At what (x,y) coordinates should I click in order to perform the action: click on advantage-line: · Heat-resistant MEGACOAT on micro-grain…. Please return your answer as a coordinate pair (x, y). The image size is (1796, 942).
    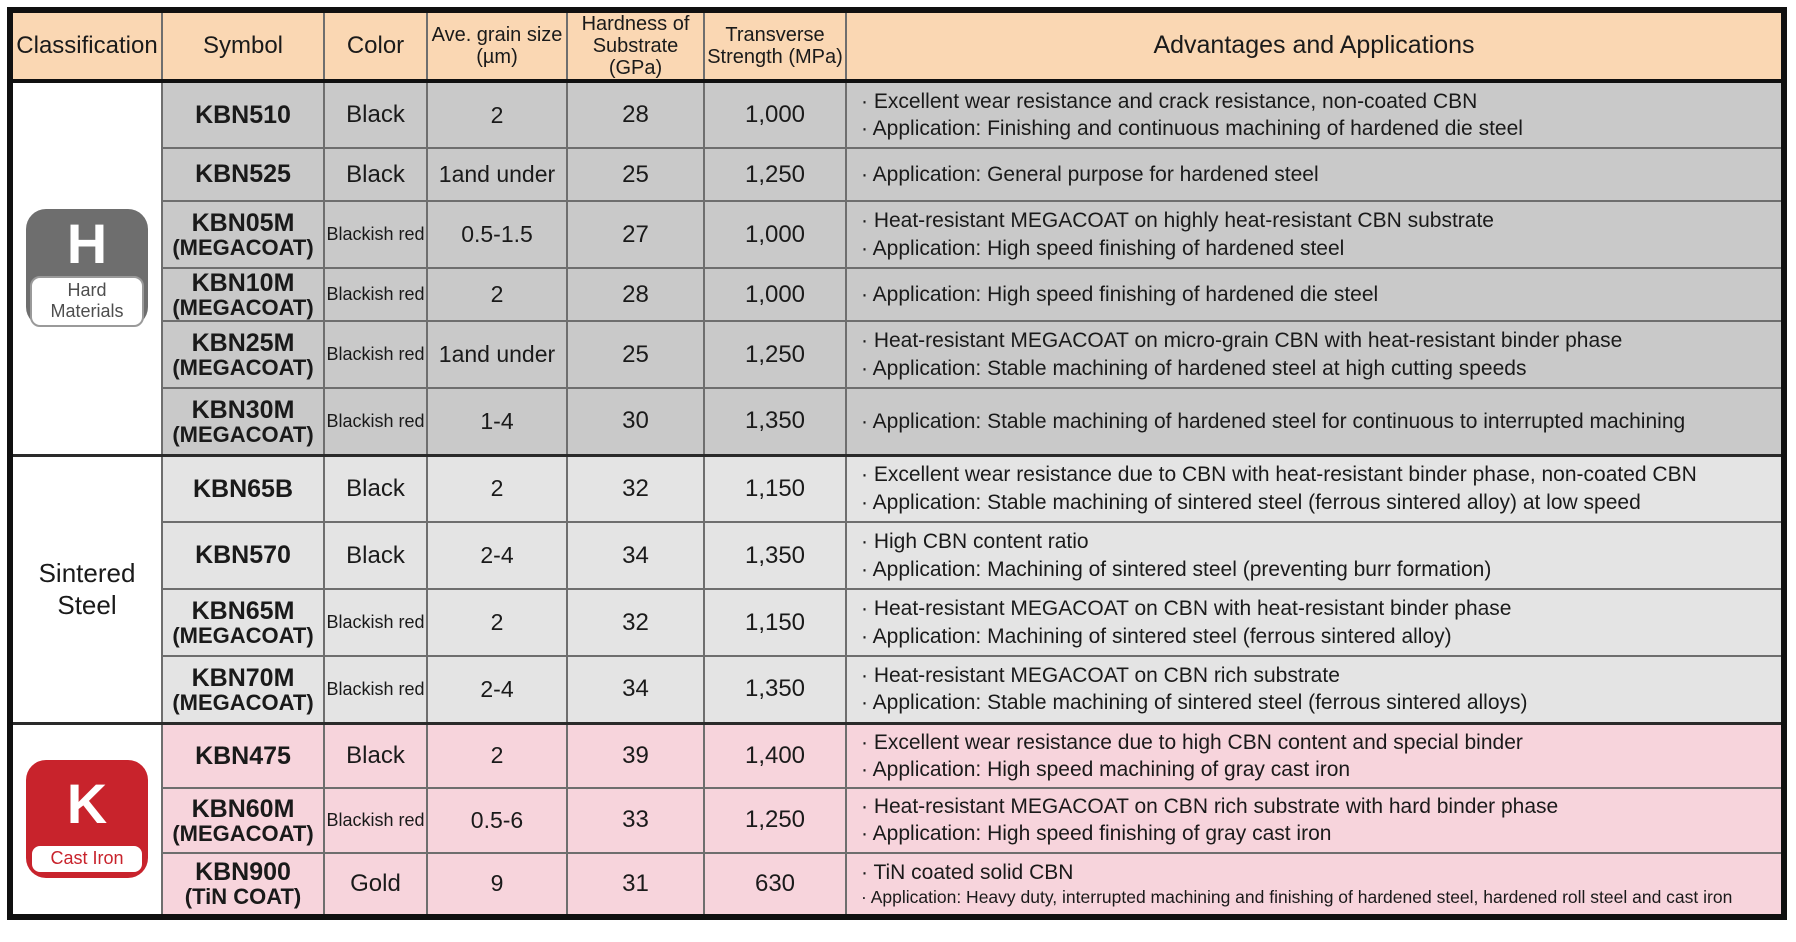
    Looking at the image, I should click on (1242, 341).